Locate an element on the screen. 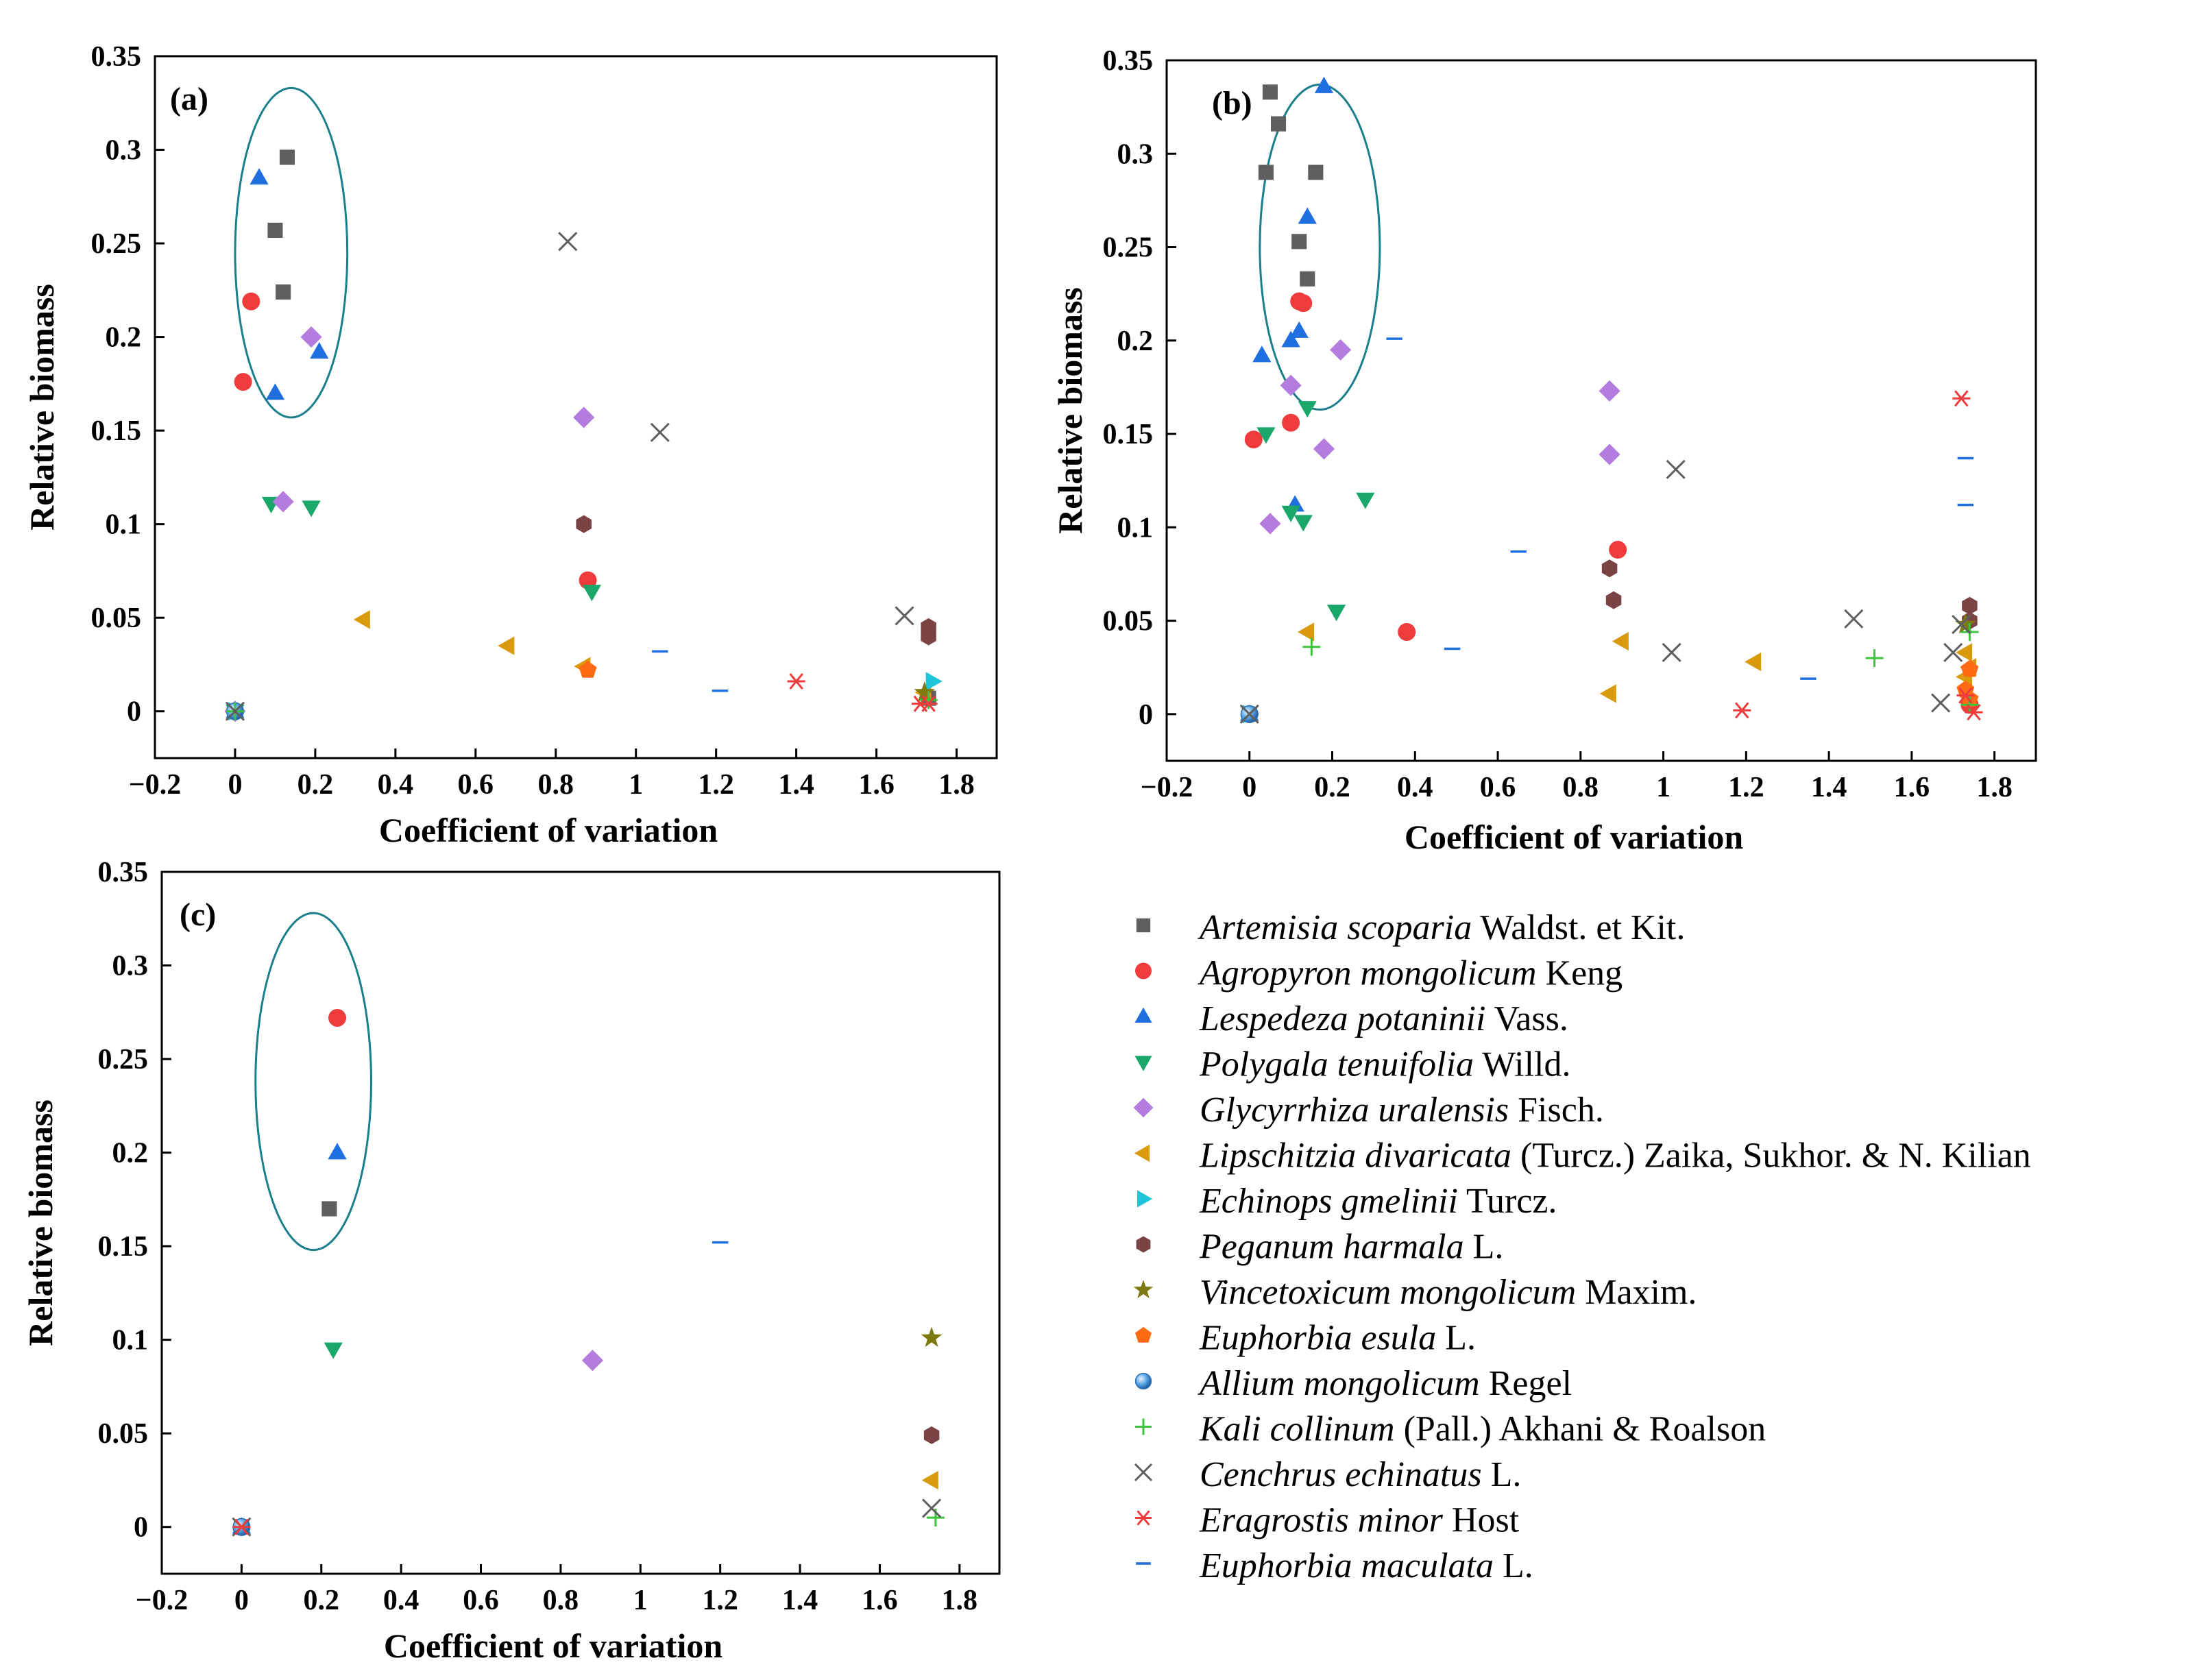 The width and height of the screenshot is (2199, 1680). legend-entry: Lespedeza potaninii Vass. is located at coordinates (1383, 1018).